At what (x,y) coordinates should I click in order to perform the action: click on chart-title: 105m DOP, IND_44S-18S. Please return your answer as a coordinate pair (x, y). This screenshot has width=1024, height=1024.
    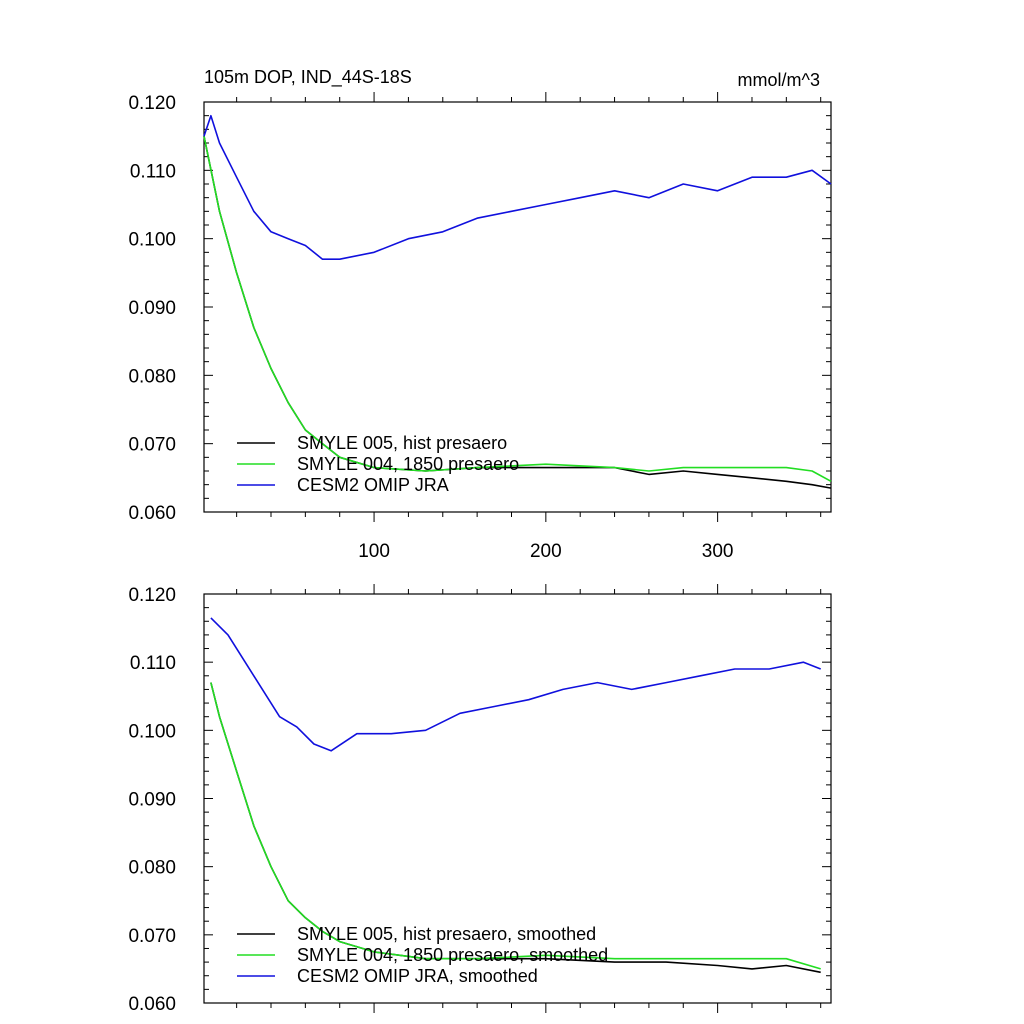
    Looking at the image, I should click on (308, 77).